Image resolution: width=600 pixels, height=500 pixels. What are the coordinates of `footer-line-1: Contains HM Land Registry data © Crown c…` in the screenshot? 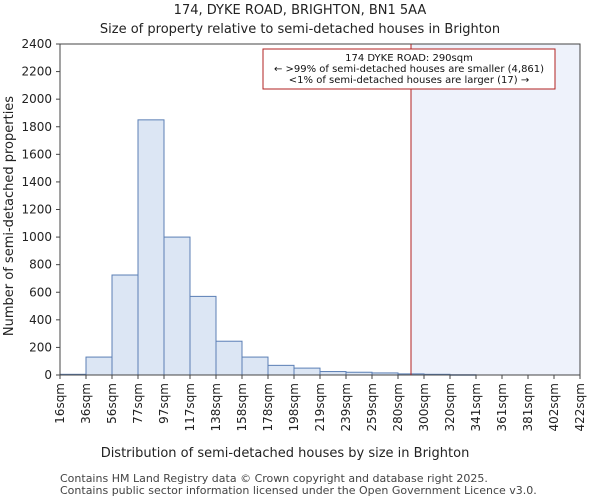 It's located at (274, 478).